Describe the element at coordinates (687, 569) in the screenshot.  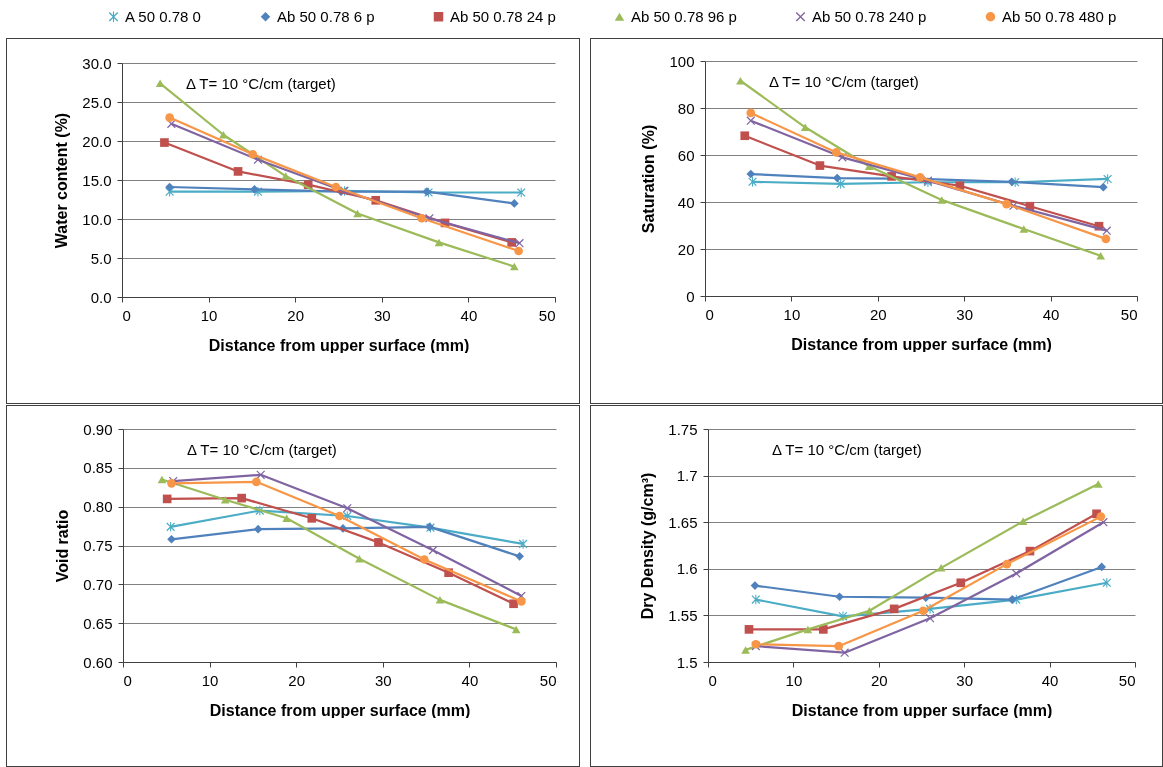
I see `y-tick-label: 1.6` at that location.